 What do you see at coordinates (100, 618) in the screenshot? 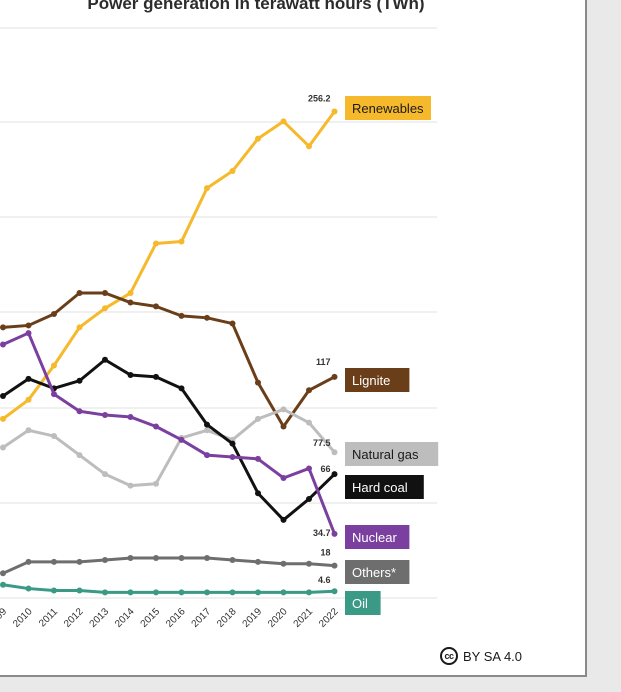
I see `x-tick-label: 2013` at bounding box center [100, 618].